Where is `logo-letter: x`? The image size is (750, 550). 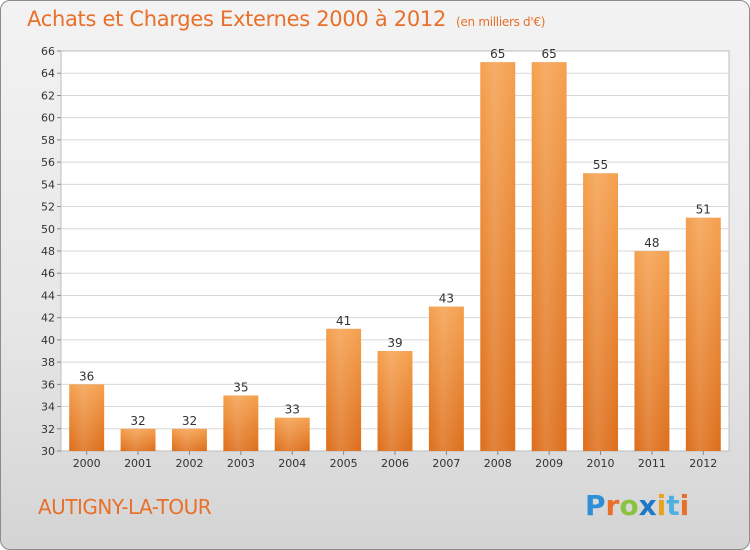 logo-letter: x is located at coordinates (647, 505).